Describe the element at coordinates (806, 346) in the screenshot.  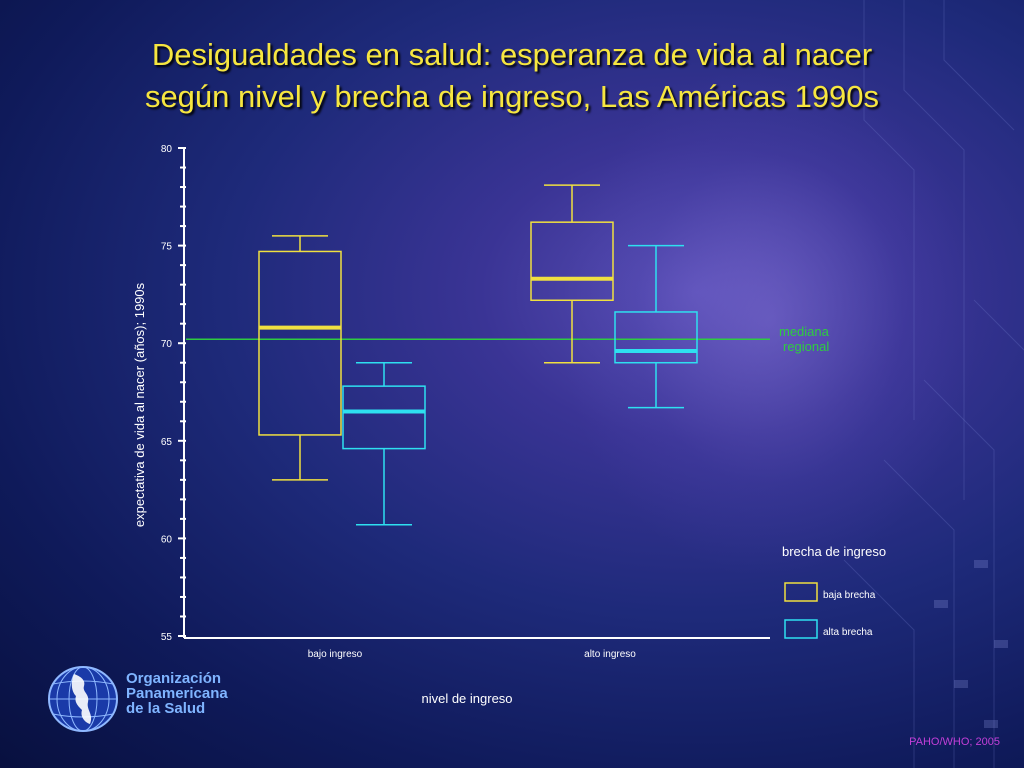
I see `reference-line-label-2: regional` at that location.